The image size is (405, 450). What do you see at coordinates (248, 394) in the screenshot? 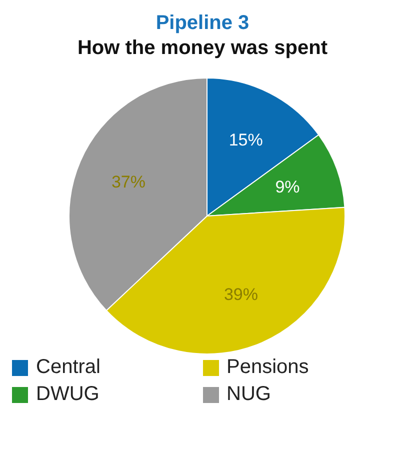
I see `legend-label: NUG` at bounding box center [248, 394].